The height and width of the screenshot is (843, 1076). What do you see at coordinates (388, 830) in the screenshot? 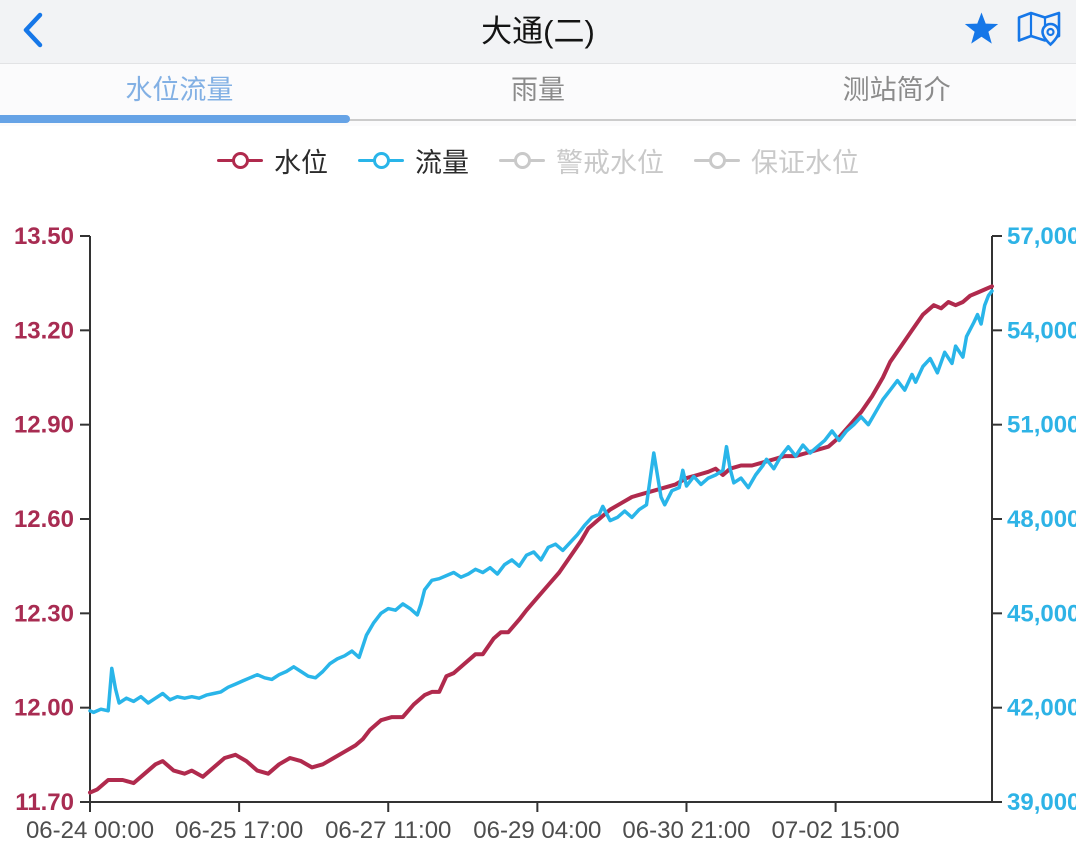
I see `svg-text: 06-27 11:00` at bounding box center [388, 830].